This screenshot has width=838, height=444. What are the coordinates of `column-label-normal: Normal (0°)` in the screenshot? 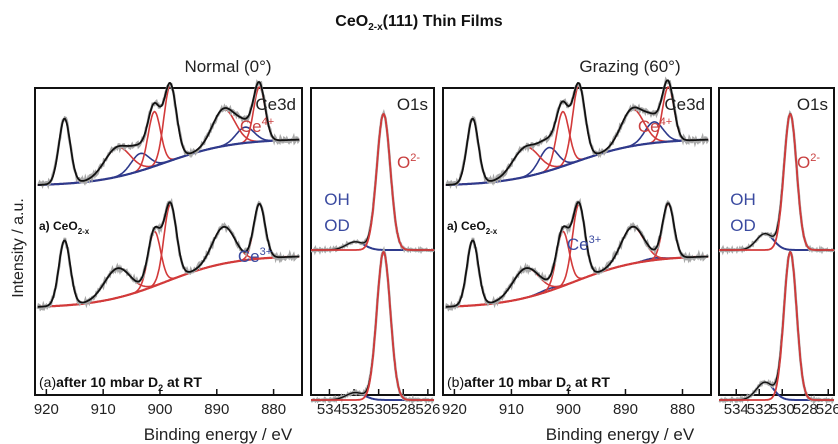 It's located at (227, 66).